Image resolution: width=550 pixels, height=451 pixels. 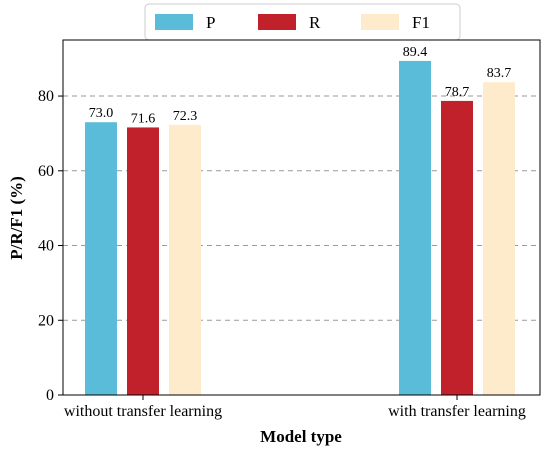 I want to click on value-label: 78.7, so click(x=457, y=92).